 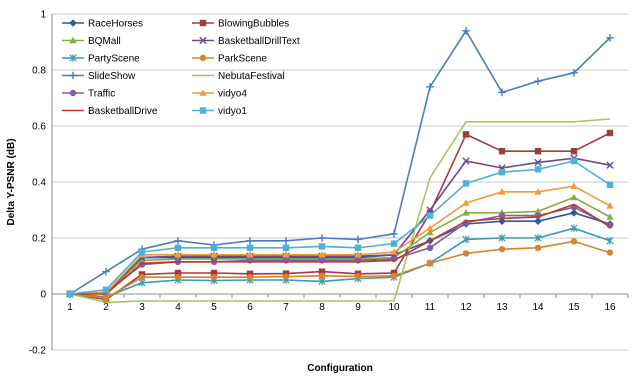 What do you see at coordinates (358, 307) in the screenshot?
I see `x-tick-label: 9` at bounding box center [358, 307].